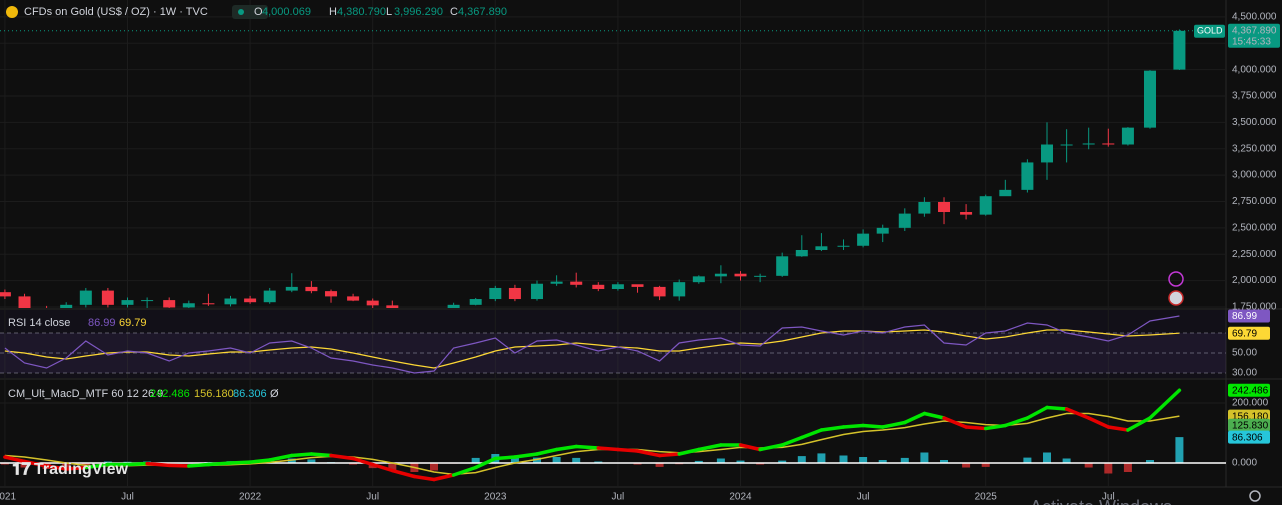  What do you see at coordinates (1254, 201) in the screenshot?
I see `y-tick-label: 2,750.000` at bounding box center [1254, 201].